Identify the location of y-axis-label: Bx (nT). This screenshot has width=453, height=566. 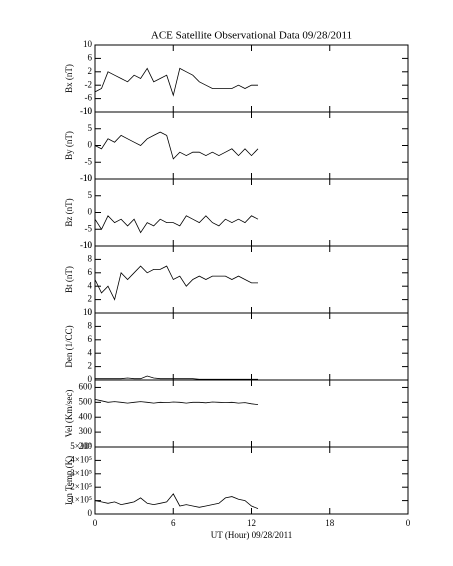
(69, 78).